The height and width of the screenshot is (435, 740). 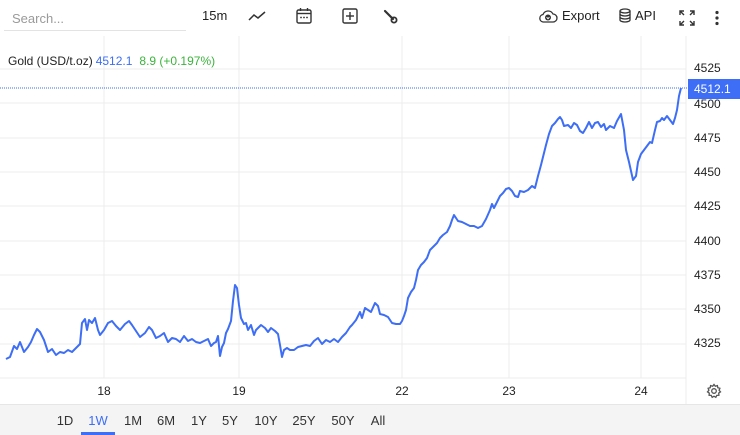 What do you see at coordinates (266, 420) in the screenshot?
I see `range-10y: 10Y` at bounding box center [266, 420].